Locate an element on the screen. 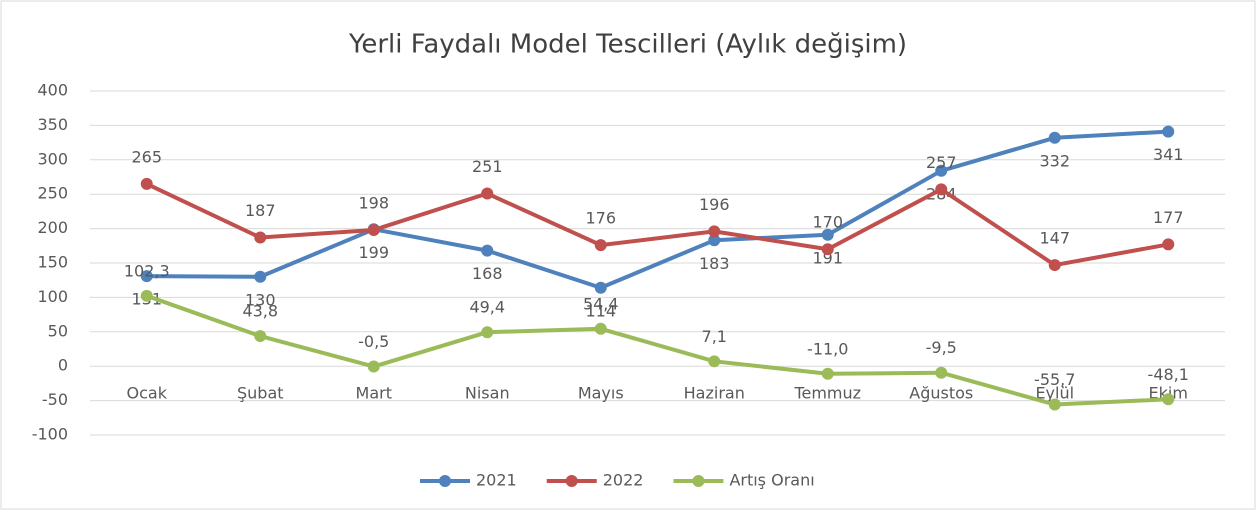 This screenshot has height=510, width=1256. x-tick-label: Nisan is located at coordinates (487, 393).